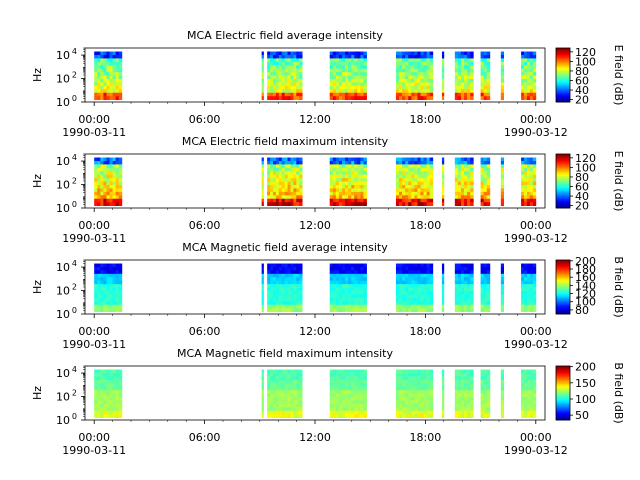 The height and width of the screenshot is (480, 640). I want to click on y-tick-label: 10, so click(63, 397).